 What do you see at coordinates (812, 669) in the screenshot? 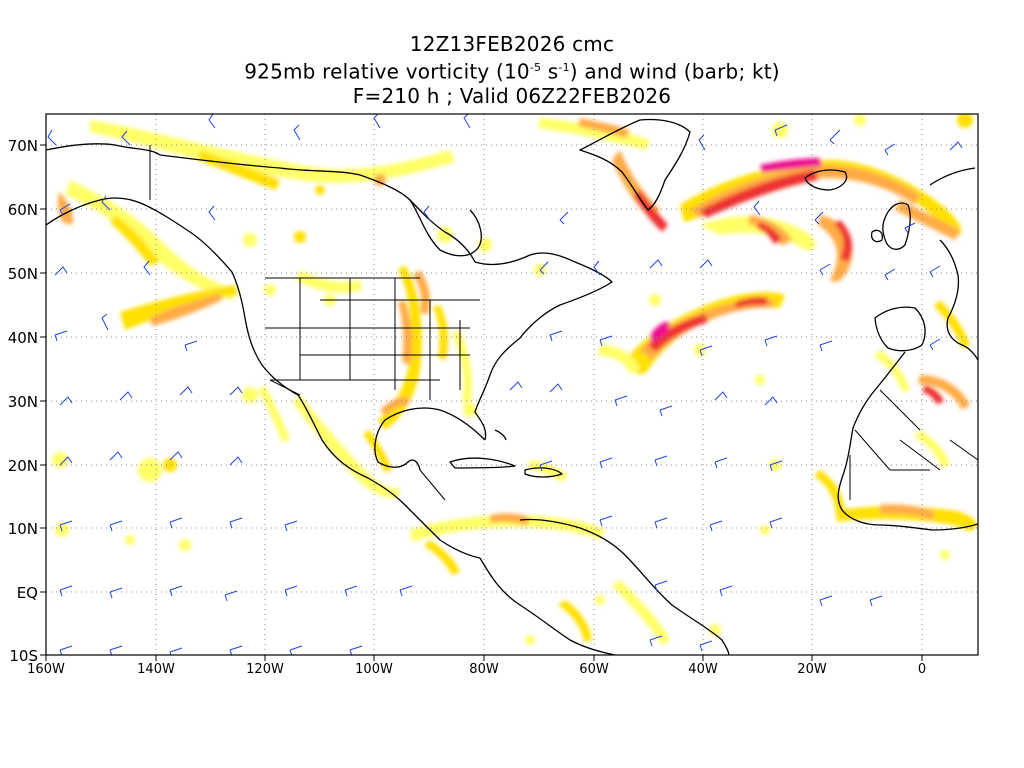
I see `lon-label: 20W` at bounding box center [812, 669].